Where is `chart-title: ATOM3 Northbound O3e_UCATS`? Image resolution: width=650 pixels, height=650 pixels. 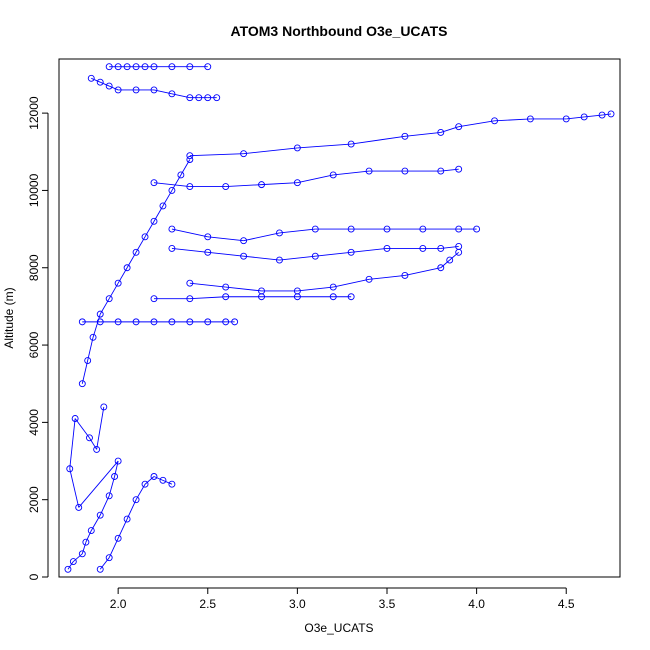
chart-title: ATOM3 Northbound O3e_UCATS is located at coordinates (339, 31).